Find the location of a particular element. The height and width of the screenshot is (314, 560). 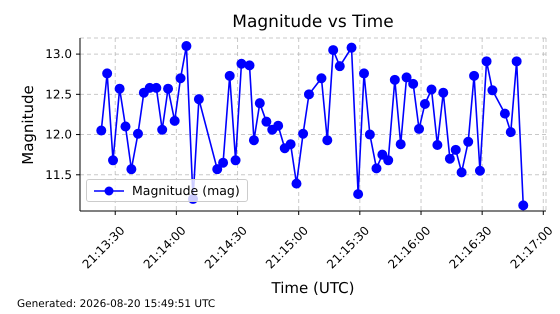

chart-title: Magnitude vs Time is located at coordinates (313, 22).